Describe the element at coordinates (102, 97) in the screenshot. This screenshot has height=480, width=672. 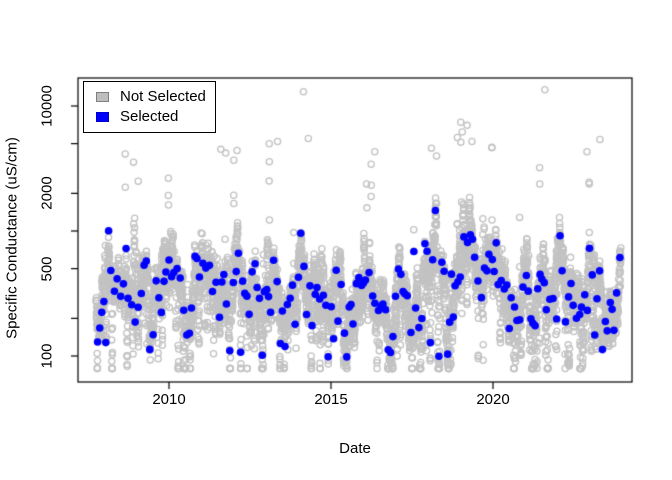
I see `not-selected-swatch` at that location.